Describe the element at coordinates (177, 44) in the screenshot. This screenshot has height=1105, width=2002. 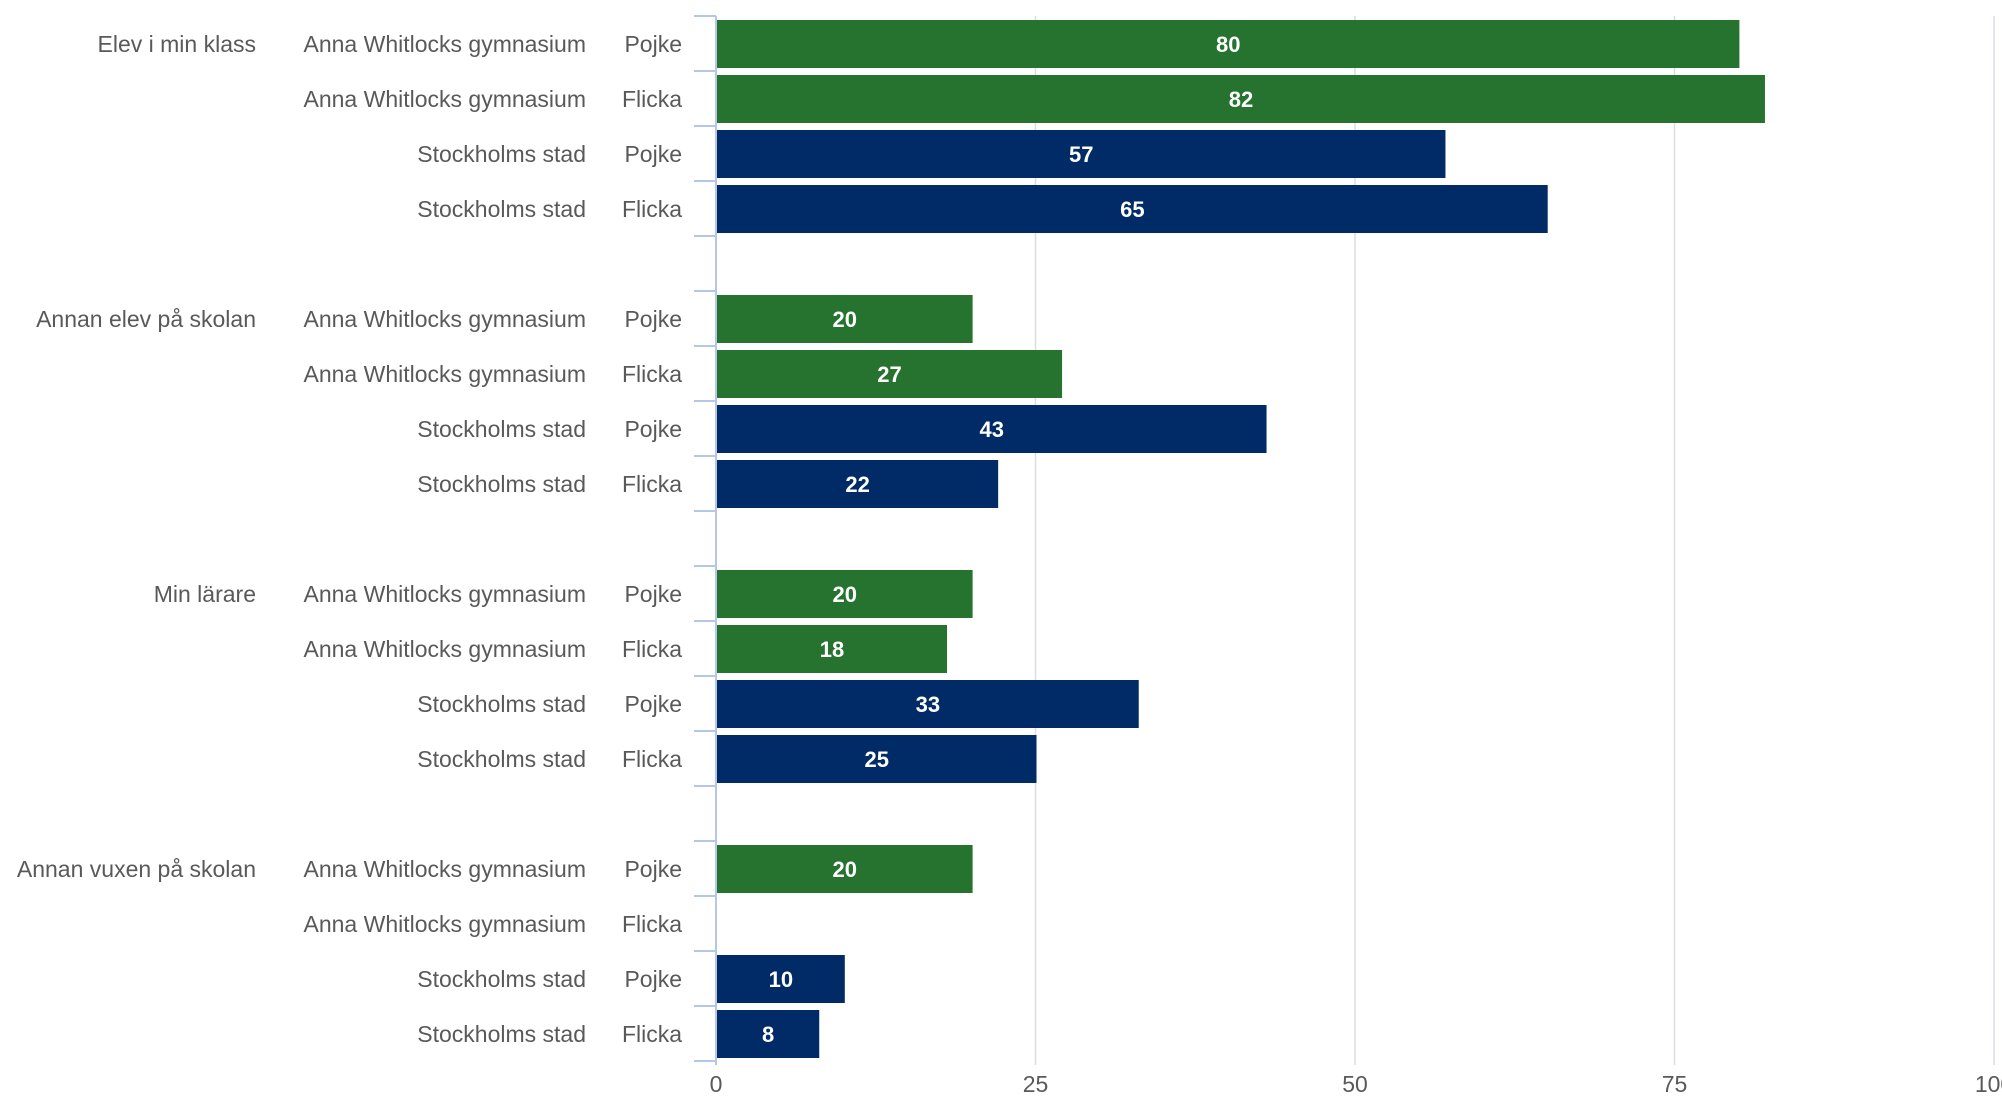
I see `group-label: Elev i min klass` at that location.